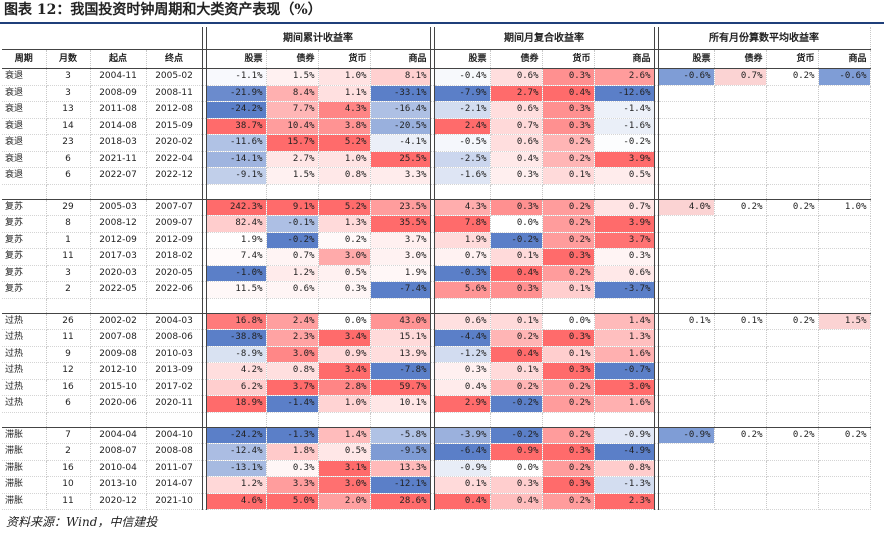 This screenshot has width=884, height=533. I want to click on start-cell: 2008-07, so click(118, 452).